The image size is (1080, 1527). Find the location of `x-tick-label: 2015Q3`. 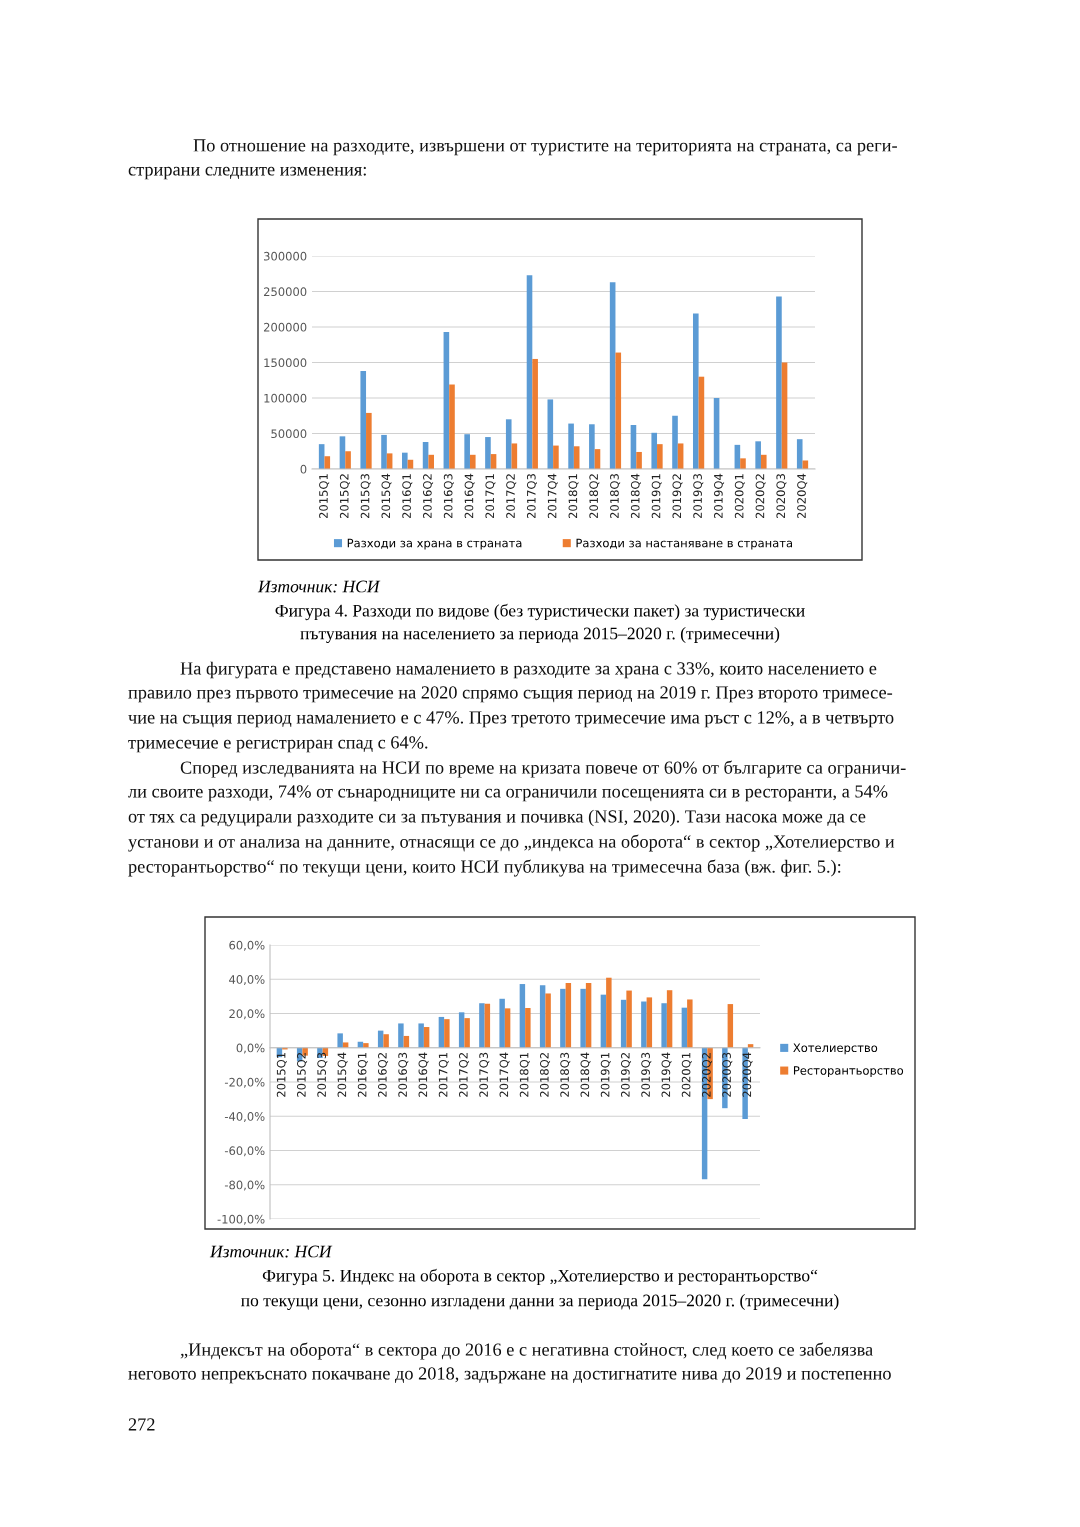

x-tick-label: 2015Q3 is located at coordinates (365, 496).